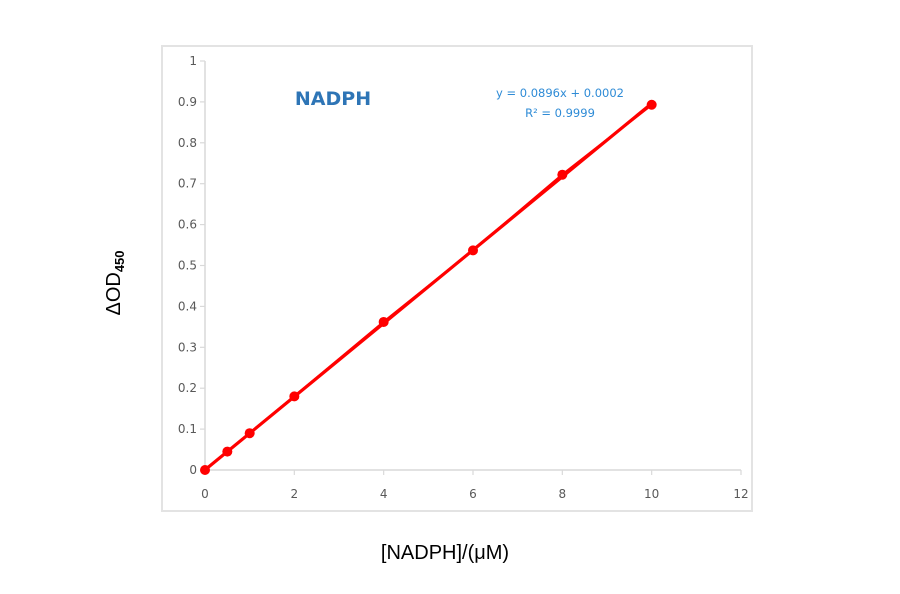 This screenshot has width=900, height=594. Describe the element at coordinates (187, 388) in the screenshot. I see `y-tick-label: 0.2` at that location.